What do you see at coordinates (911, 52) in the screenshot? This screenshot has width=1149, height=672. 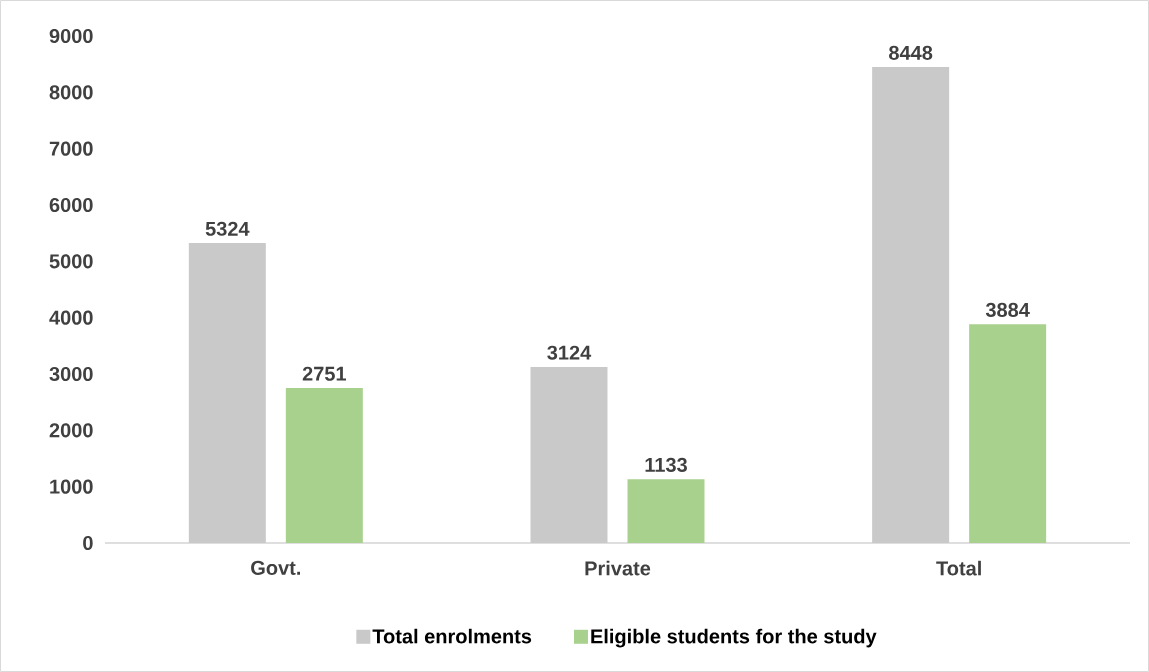 I see `data-label: 8448` at bounding box center [911, 52].